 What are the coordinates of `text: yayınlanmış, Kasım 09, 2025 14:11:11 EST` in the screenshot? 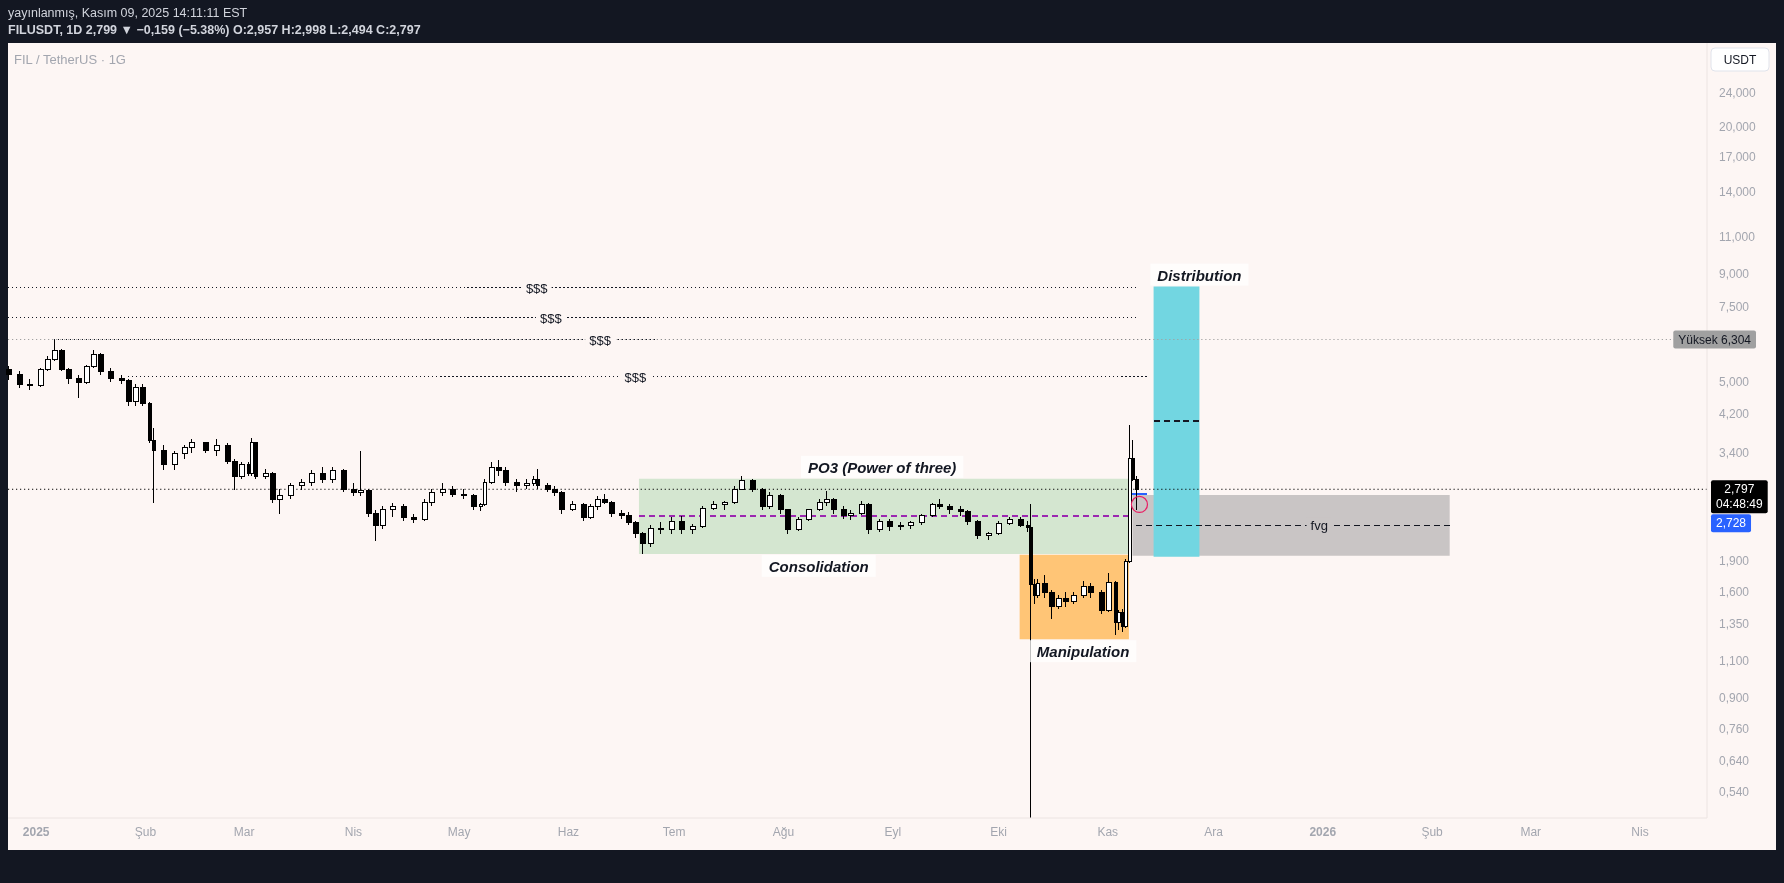 It's located at (128, 13).